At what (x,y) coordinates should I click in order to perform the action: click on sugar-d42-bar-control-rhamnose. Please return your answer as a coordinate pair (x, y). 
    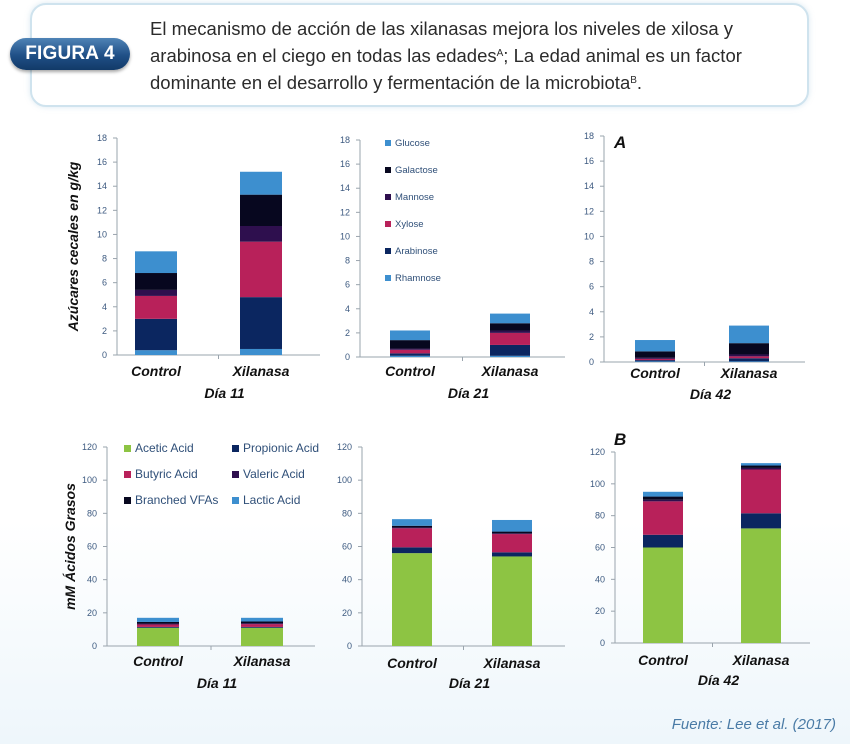
    Looking at the image, I should click on (655, 361).